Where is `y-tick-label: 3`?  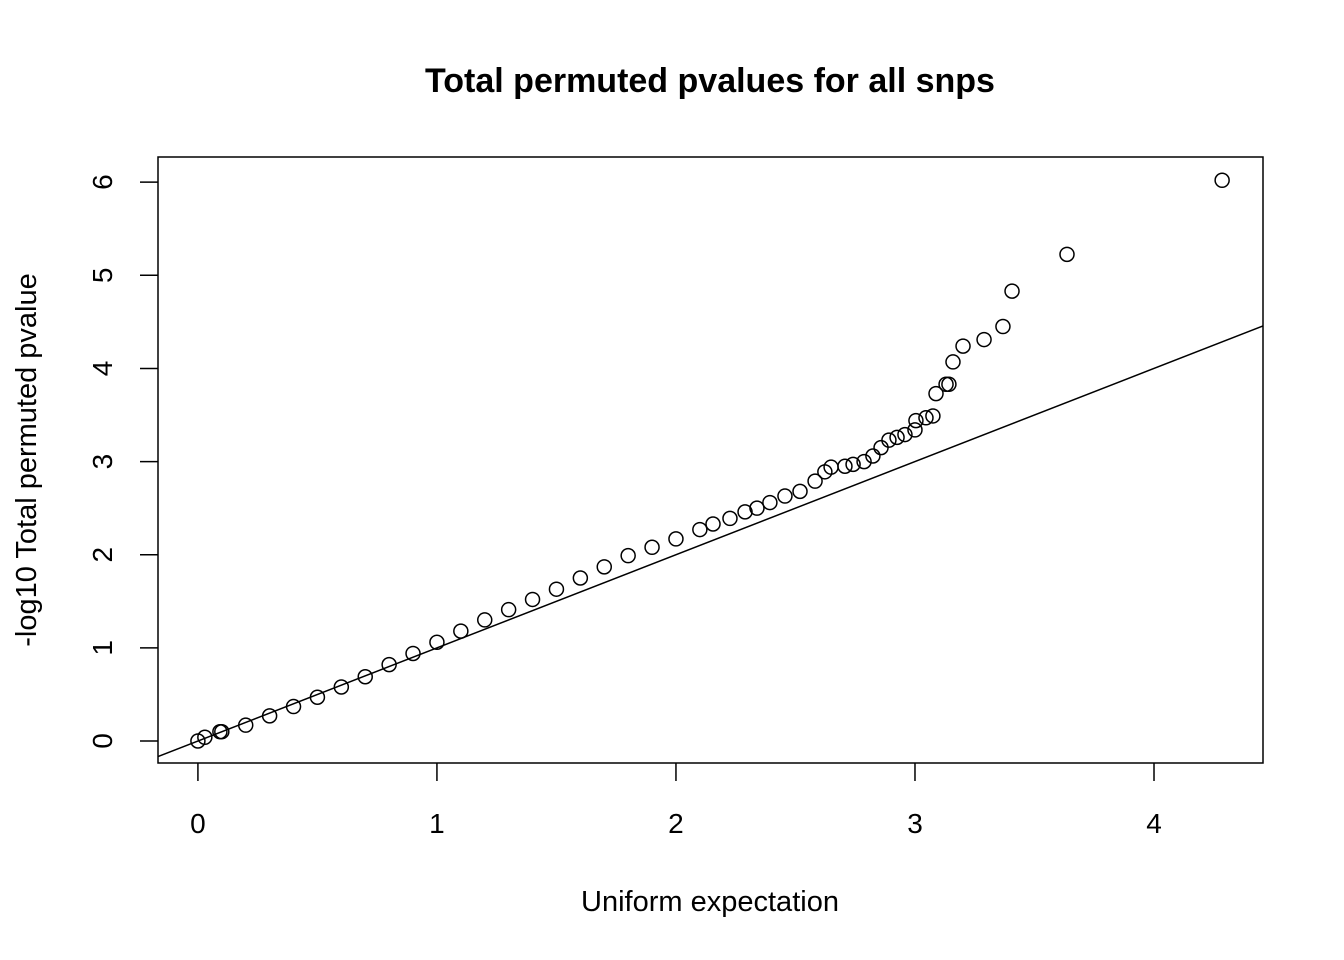
y-tick-label: 3 is located at coordinates (102, 462).